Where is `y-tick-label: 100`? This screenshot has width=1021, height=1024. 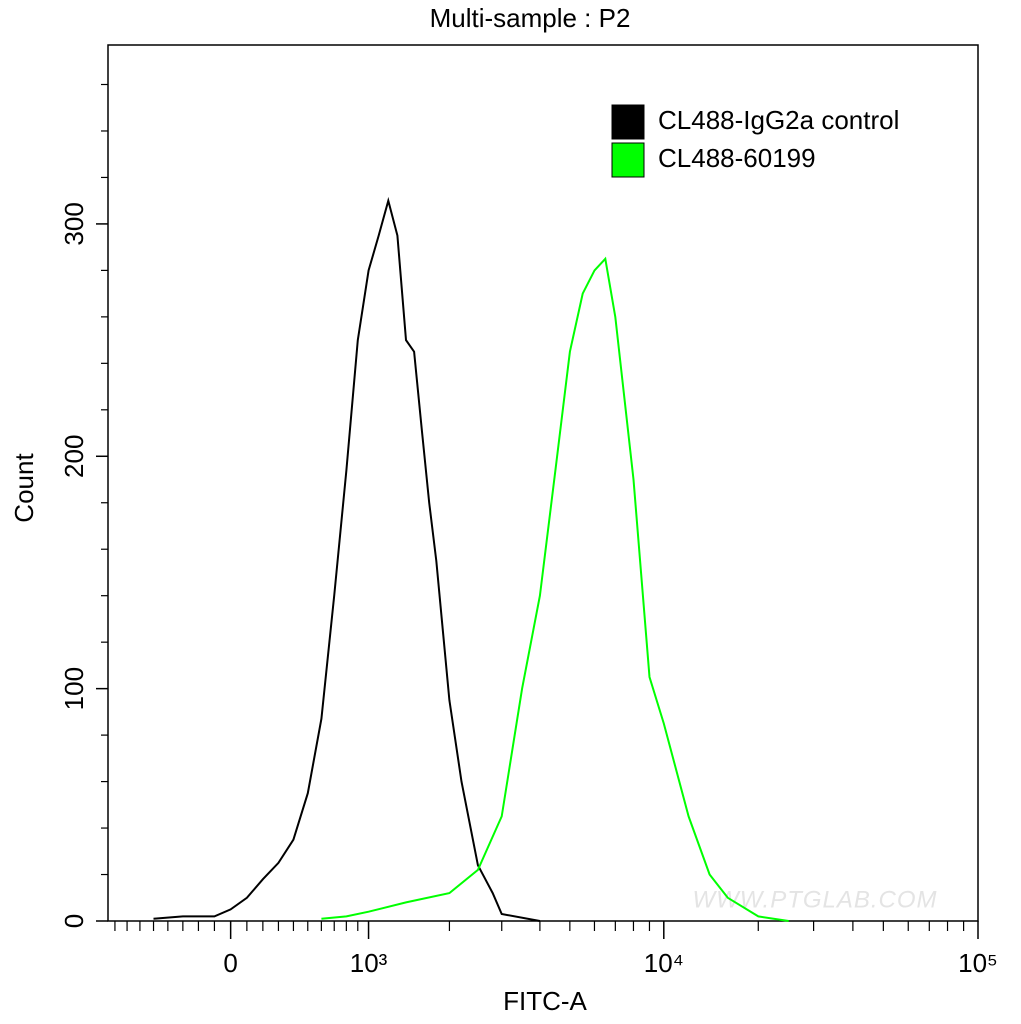 y-tick-label: 100 is located at coordinates (74, 688).